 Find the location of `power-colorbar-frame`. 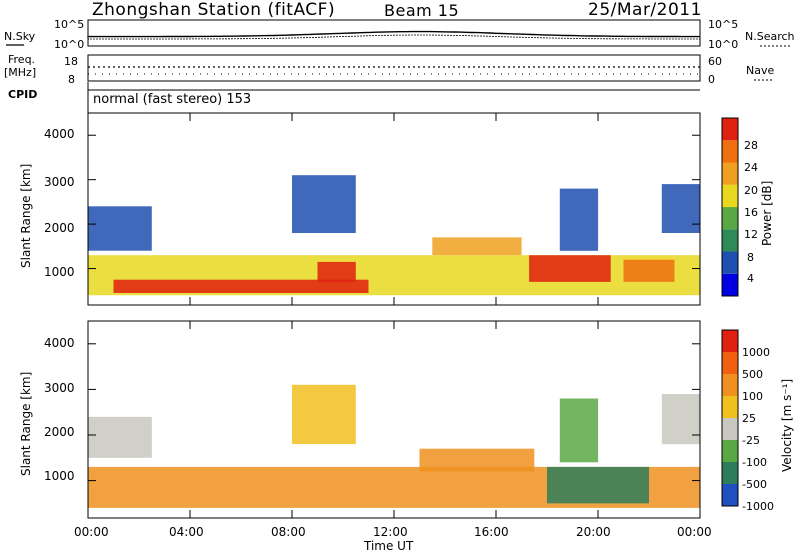

power-colorbar-frame is located at coordinates (730, 207).